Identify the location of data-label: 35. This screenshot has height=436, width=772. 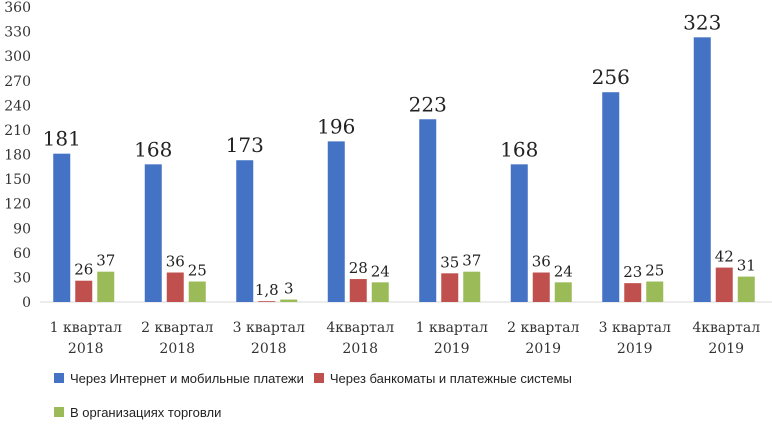
(449, 262).